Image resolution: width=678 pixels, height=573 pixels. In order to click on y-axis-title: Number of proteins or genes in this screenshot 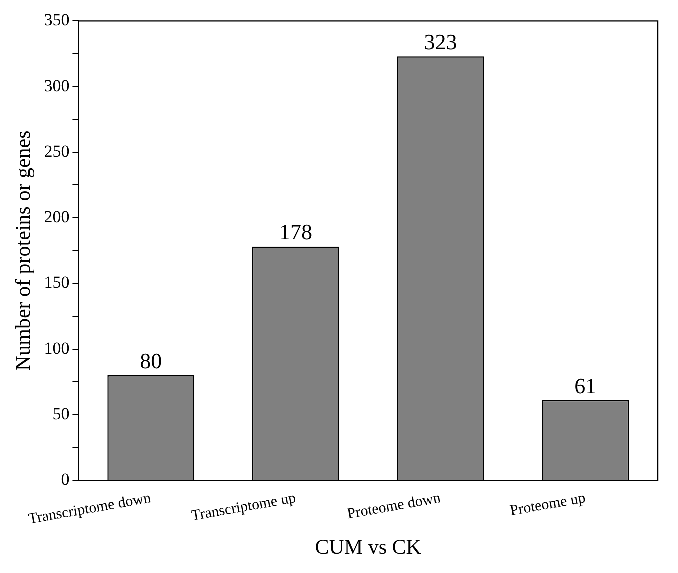, I will do `click(23, 251)`.